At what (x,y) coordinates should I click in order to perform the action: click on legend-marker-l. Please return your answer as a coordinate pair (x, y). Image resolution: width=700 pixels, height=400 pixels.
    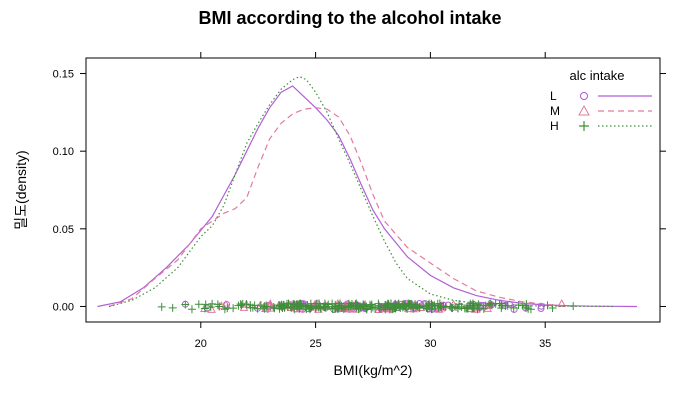
    Looking at the image, I should click on (584, 96).